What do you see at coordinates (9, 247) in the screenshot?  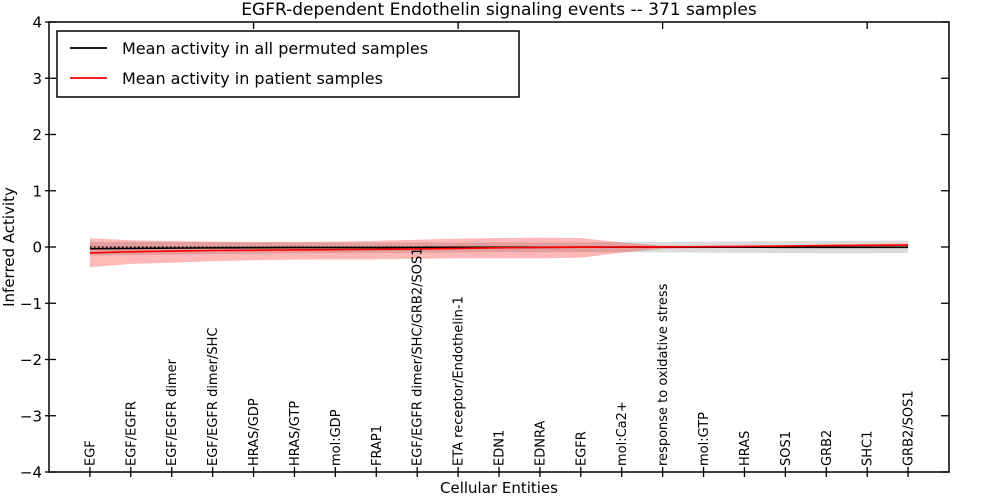 I see `y-axis-label: Inferred Activity` at bounding box center [9, 247].